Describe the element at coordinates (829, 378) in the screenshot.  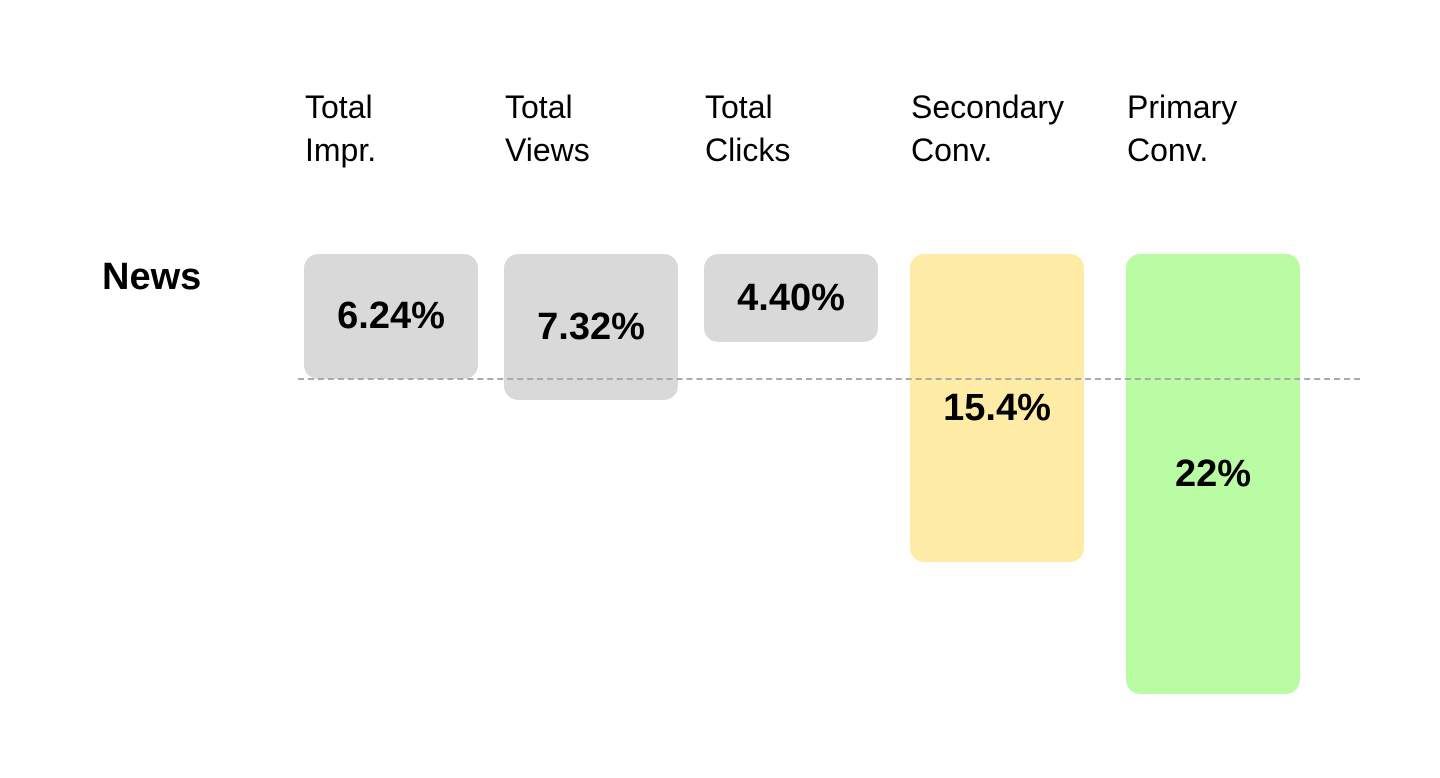
I see `reference-line` at that location.